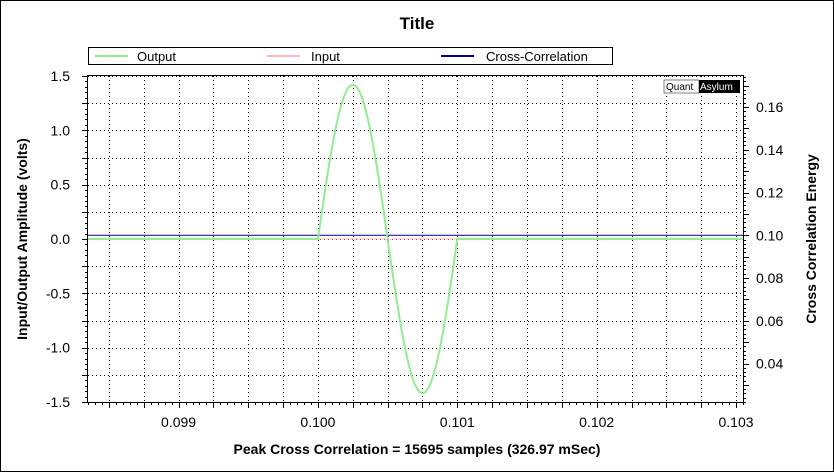  I want to click on legend: Output Input Cross-Correlation, so click(350, 56).